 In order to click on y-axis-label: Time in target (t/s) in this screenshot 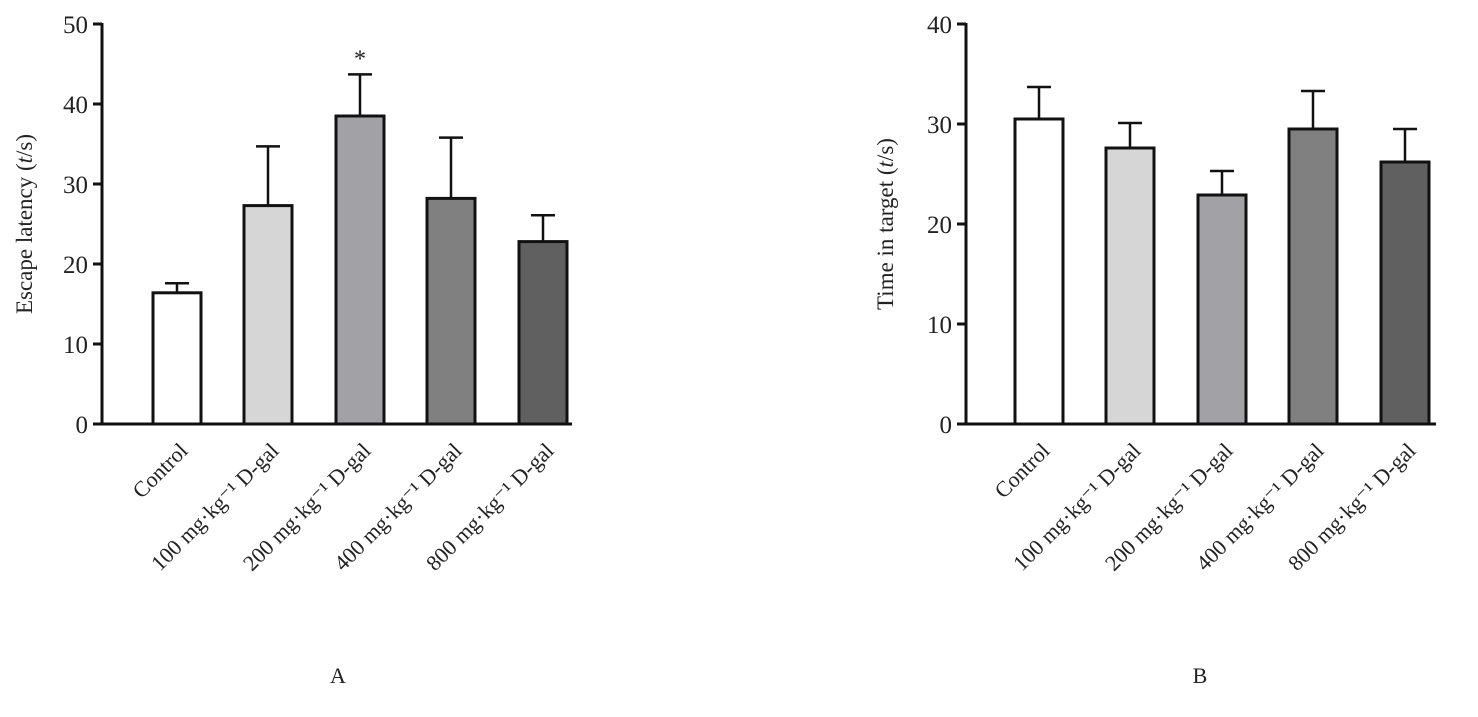, I will do `click(885, 224)`.